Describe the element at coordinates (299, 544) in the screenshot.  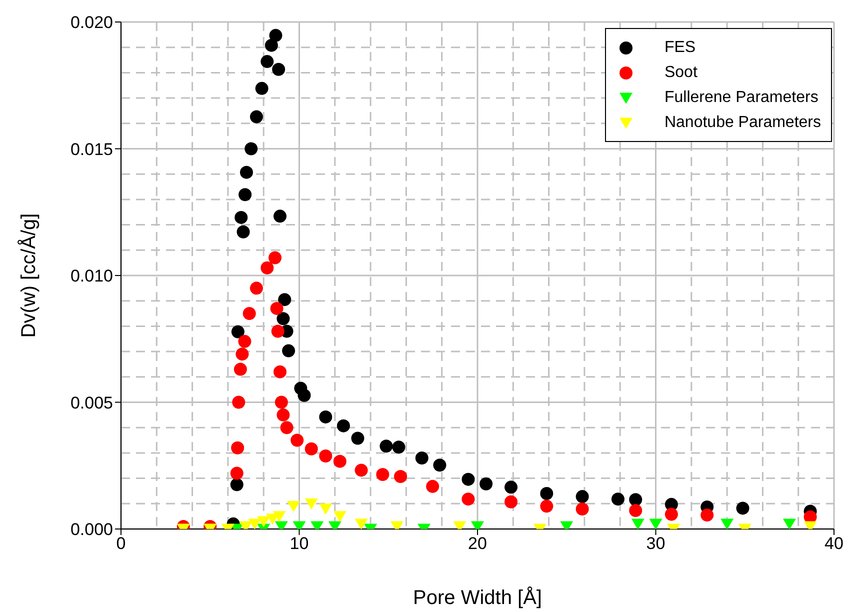
I see `x-tick-label: 10` at that location.